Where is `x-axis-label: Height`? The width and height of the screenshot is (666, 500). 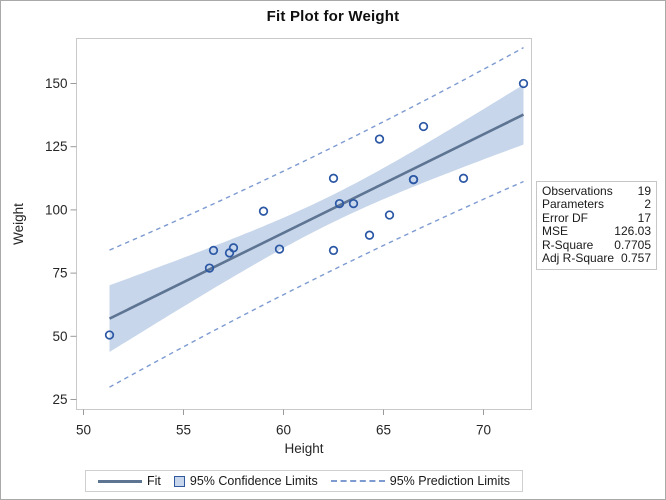
x-axis-label: Height is located at coordinates (303, 448).